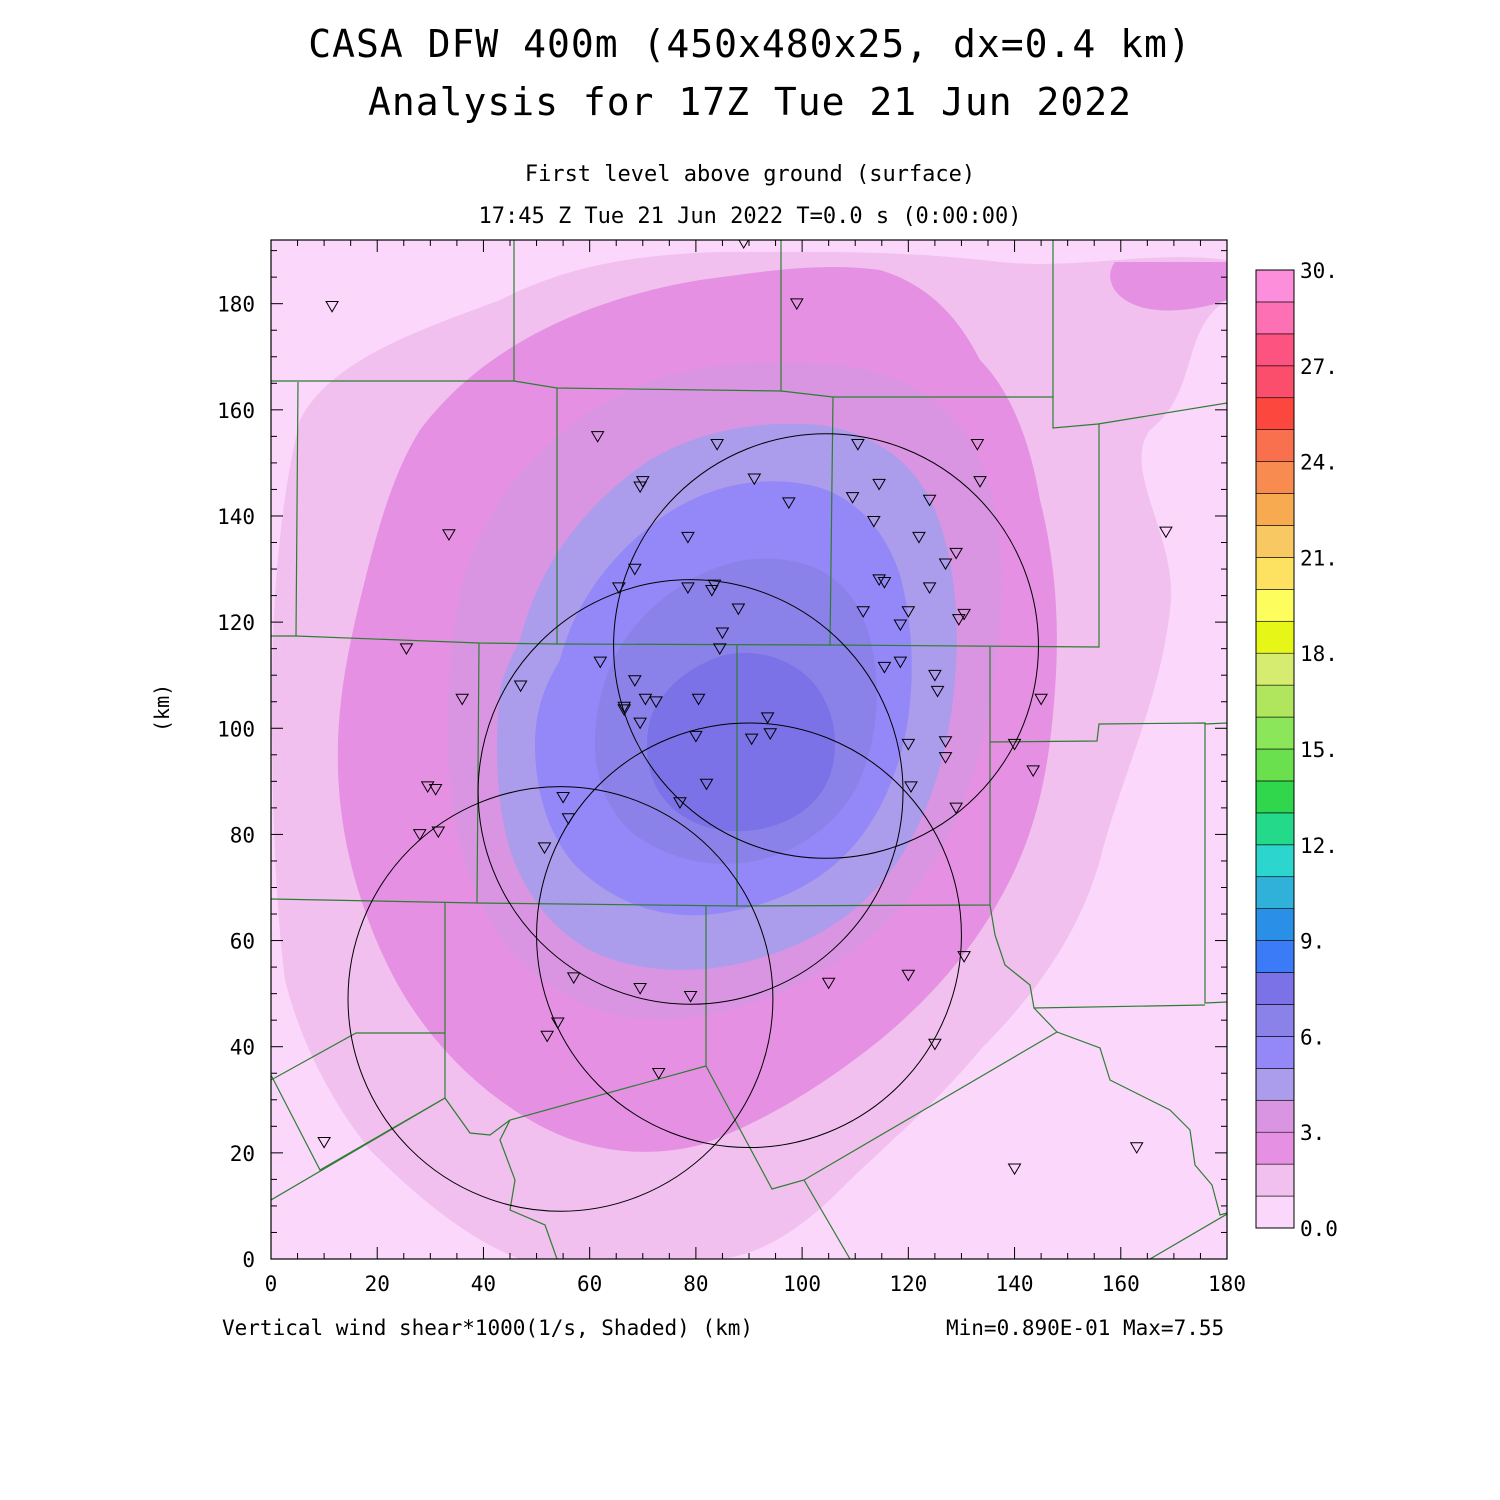 This screenshot has width=1500, height=1500. Describe the element at coordinates (483, 1284) in the screenshot. I see `x-tick-label: 40` at that location.